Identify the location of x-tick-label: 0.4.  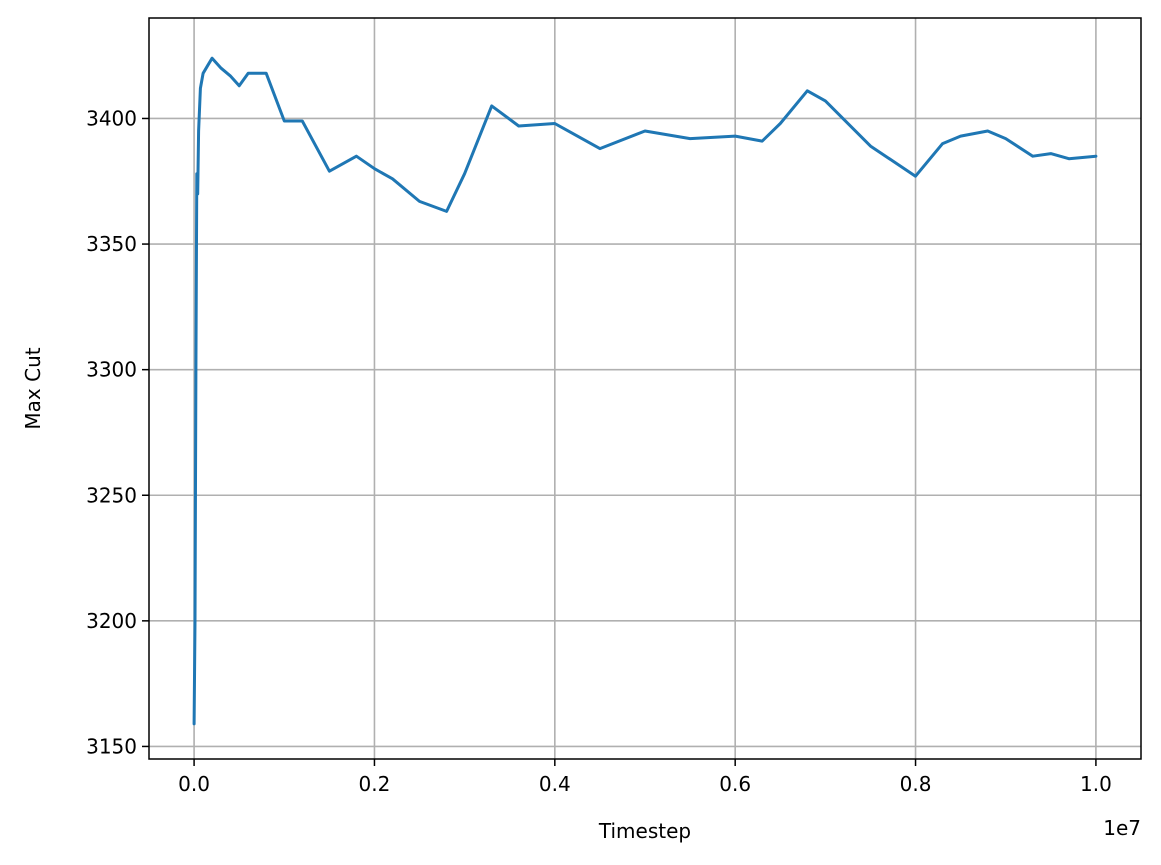
(555, 784).